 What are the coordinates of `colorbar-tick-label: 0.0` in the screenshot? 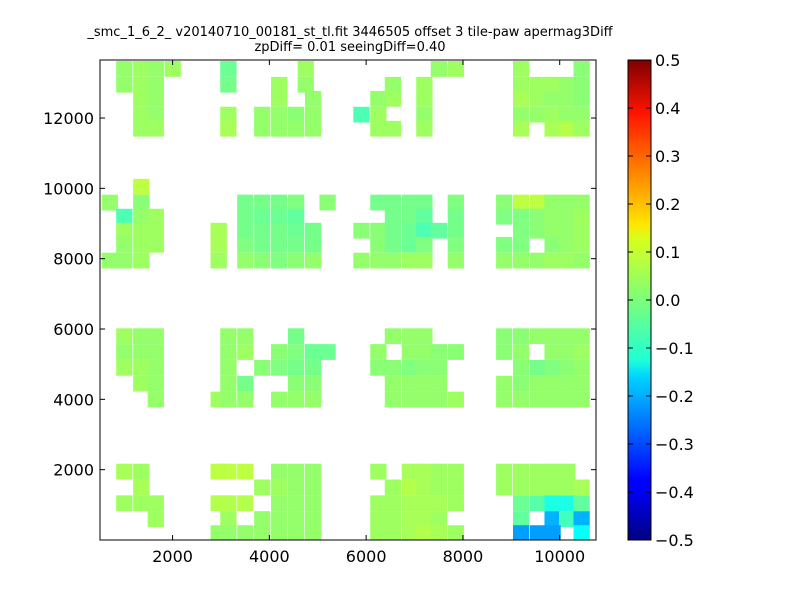 It's located at (667, 300).